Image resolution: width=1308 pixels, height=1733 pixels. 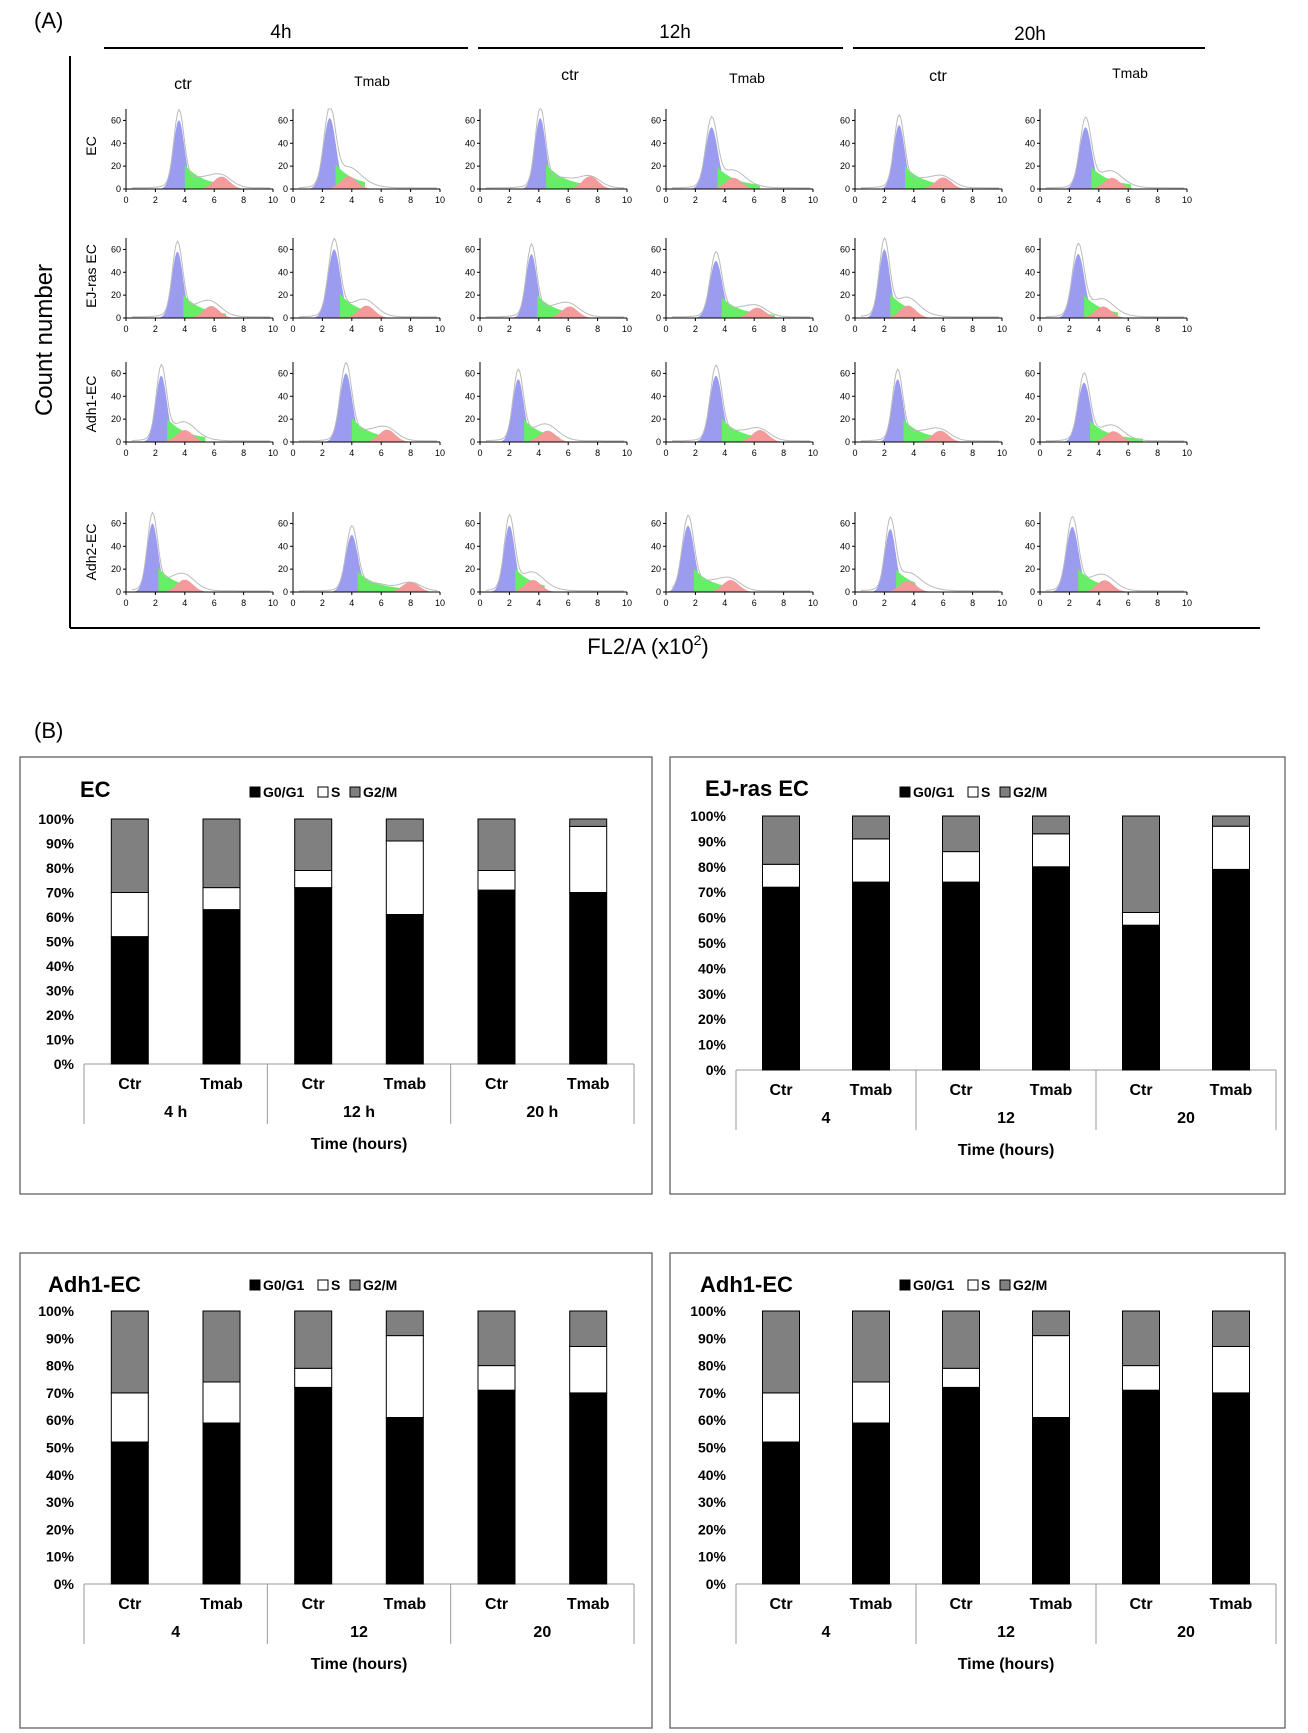 I want to click on g2m-peak, so click(x=349, y=182).